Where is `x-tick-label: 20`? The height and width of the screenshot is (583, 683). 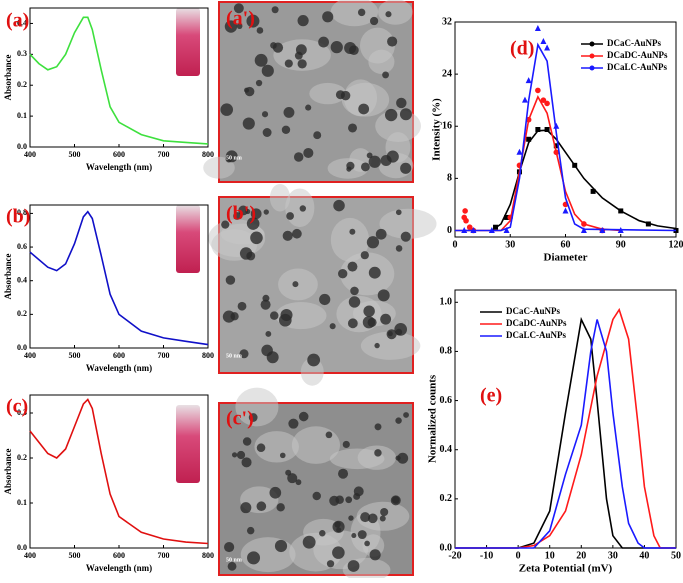 x-tick-label: 20 is located at coordinates (581, 555).